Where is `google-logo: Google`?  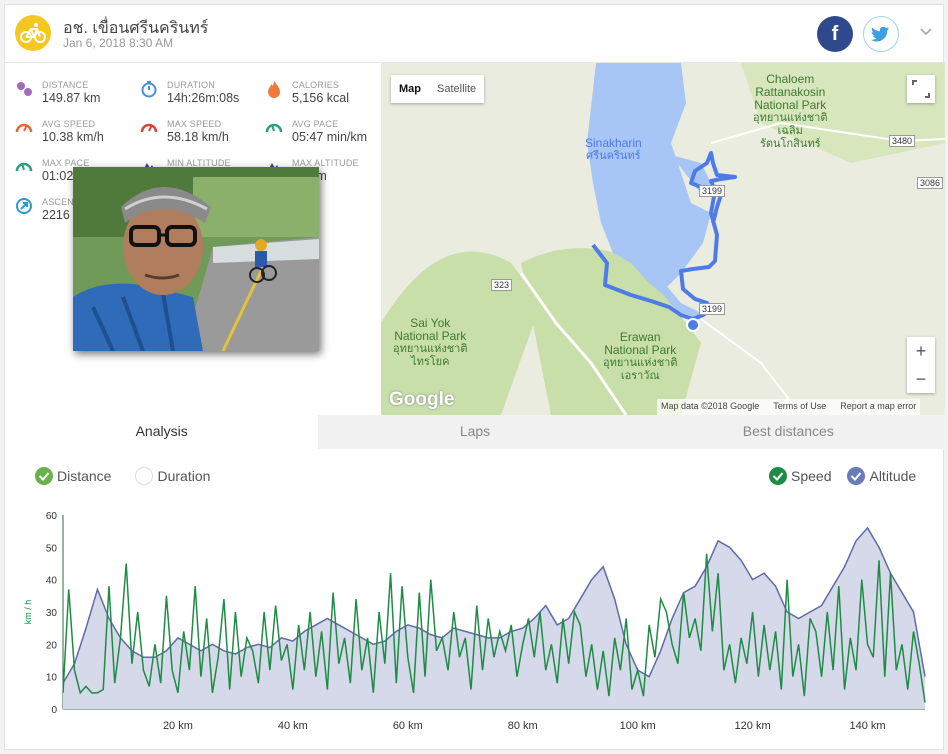
google-logo: Google is located at coordinates (422, 399).